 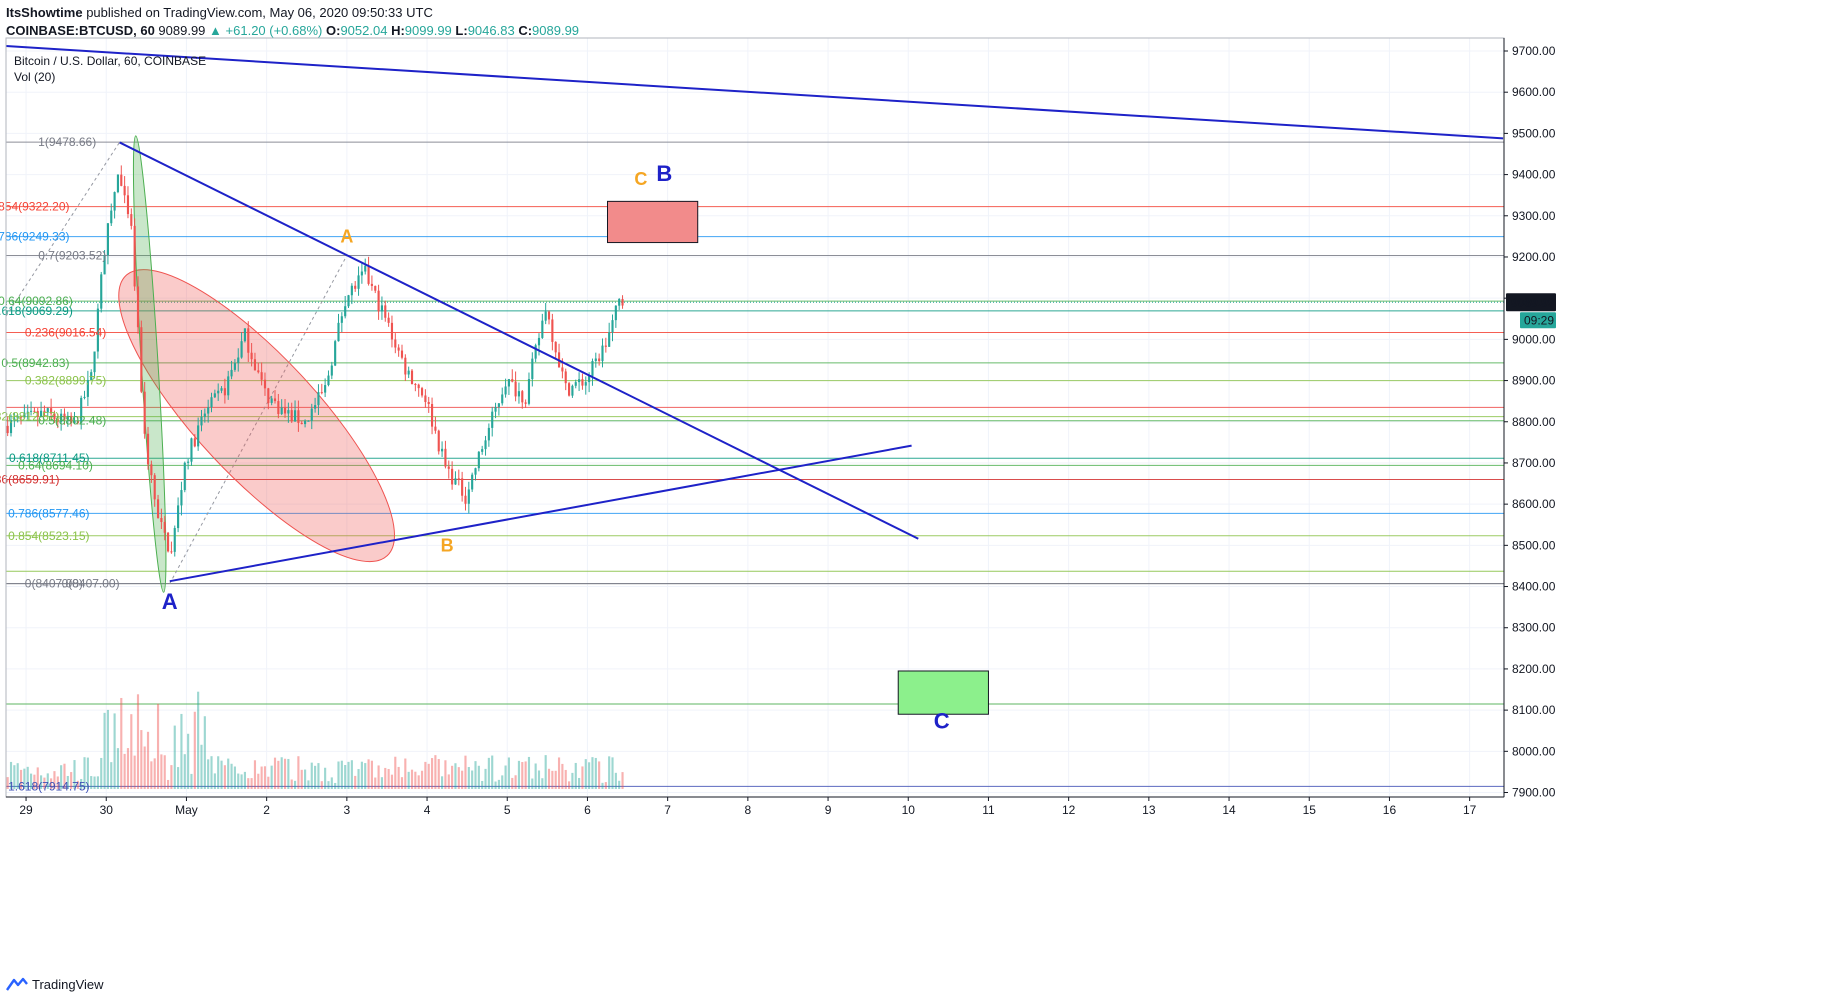 I want to click on trendline-upper, so click(x=754, y=92).